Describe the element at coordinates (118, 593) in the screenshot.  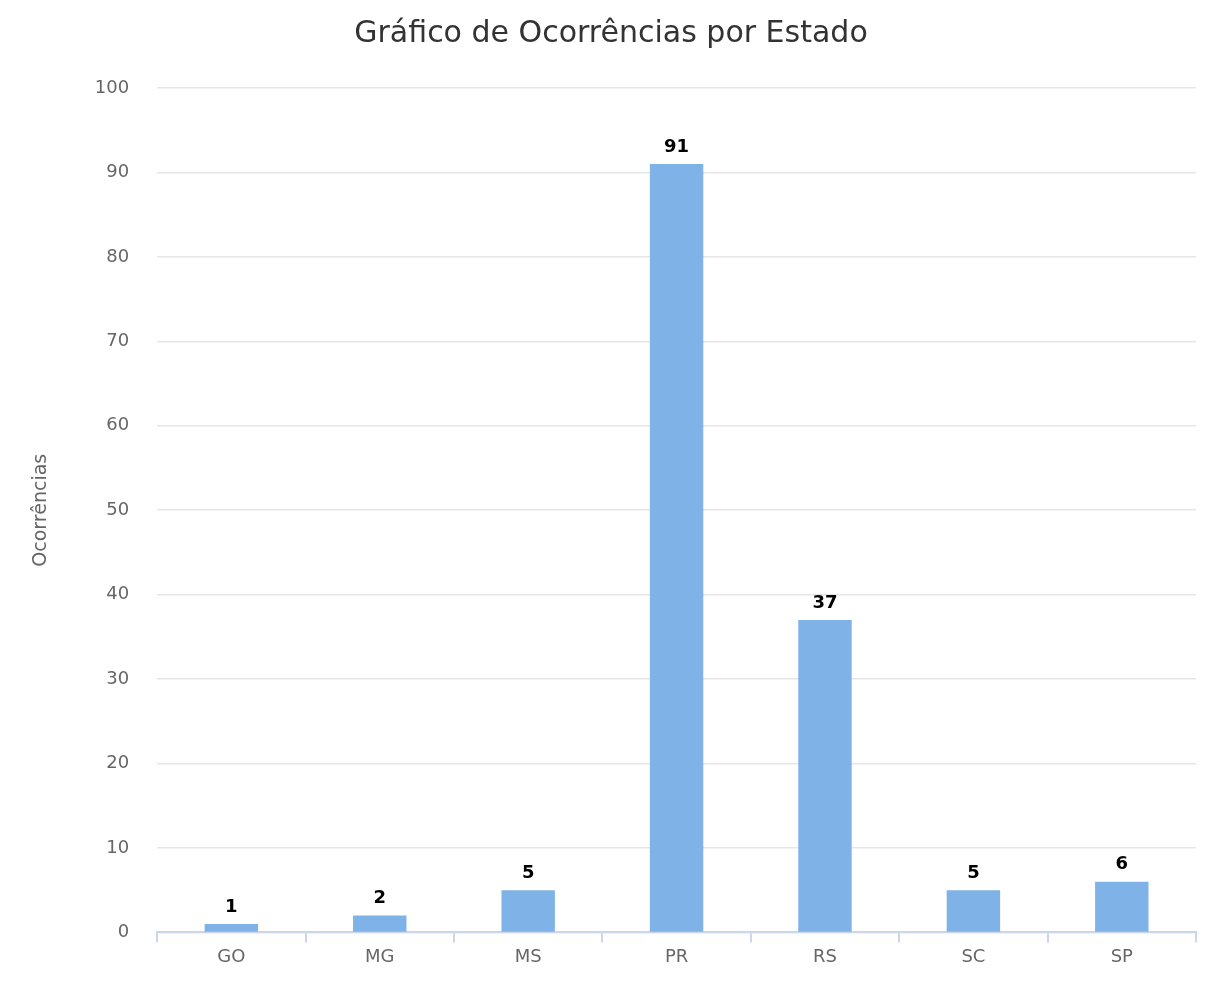
I see `y-tick-label: 40` at that location.